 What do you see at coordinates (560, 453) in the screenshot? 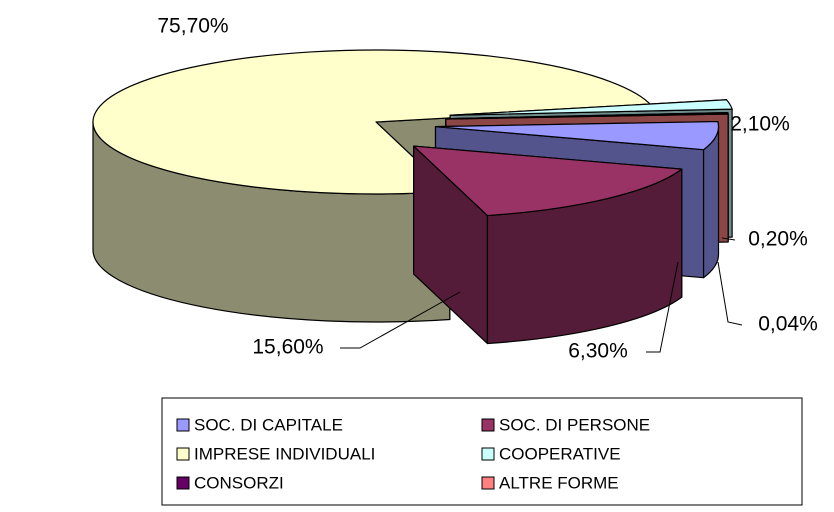
I see `legend-label: COOPERATIVE` at bounding box center [560, 453].